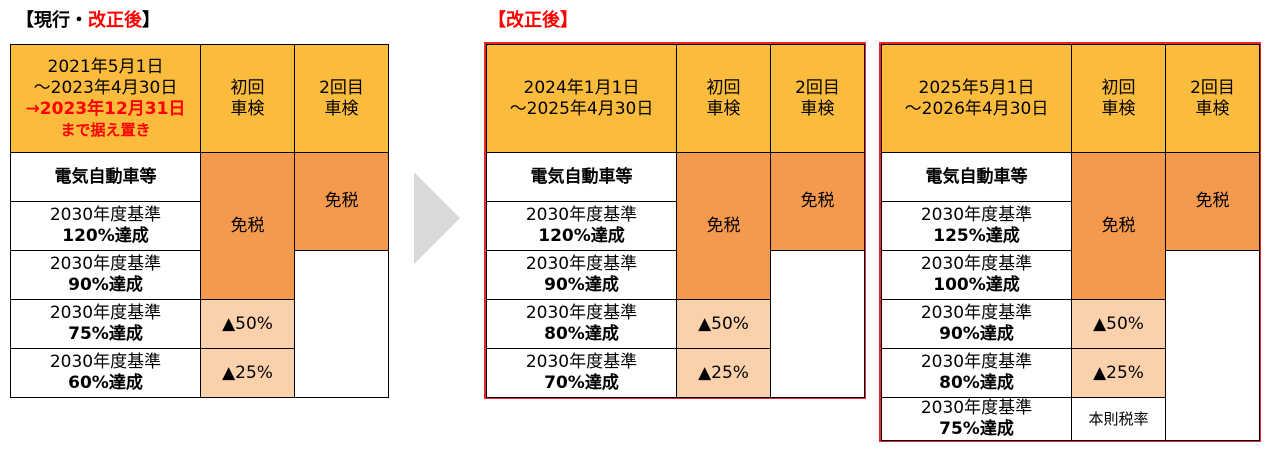 Image resolution: width=1274 pixels, height=454 pixels. I want to click on period-cell: 2025年5月1日 ～2026年4月30日, so click(976, 98).